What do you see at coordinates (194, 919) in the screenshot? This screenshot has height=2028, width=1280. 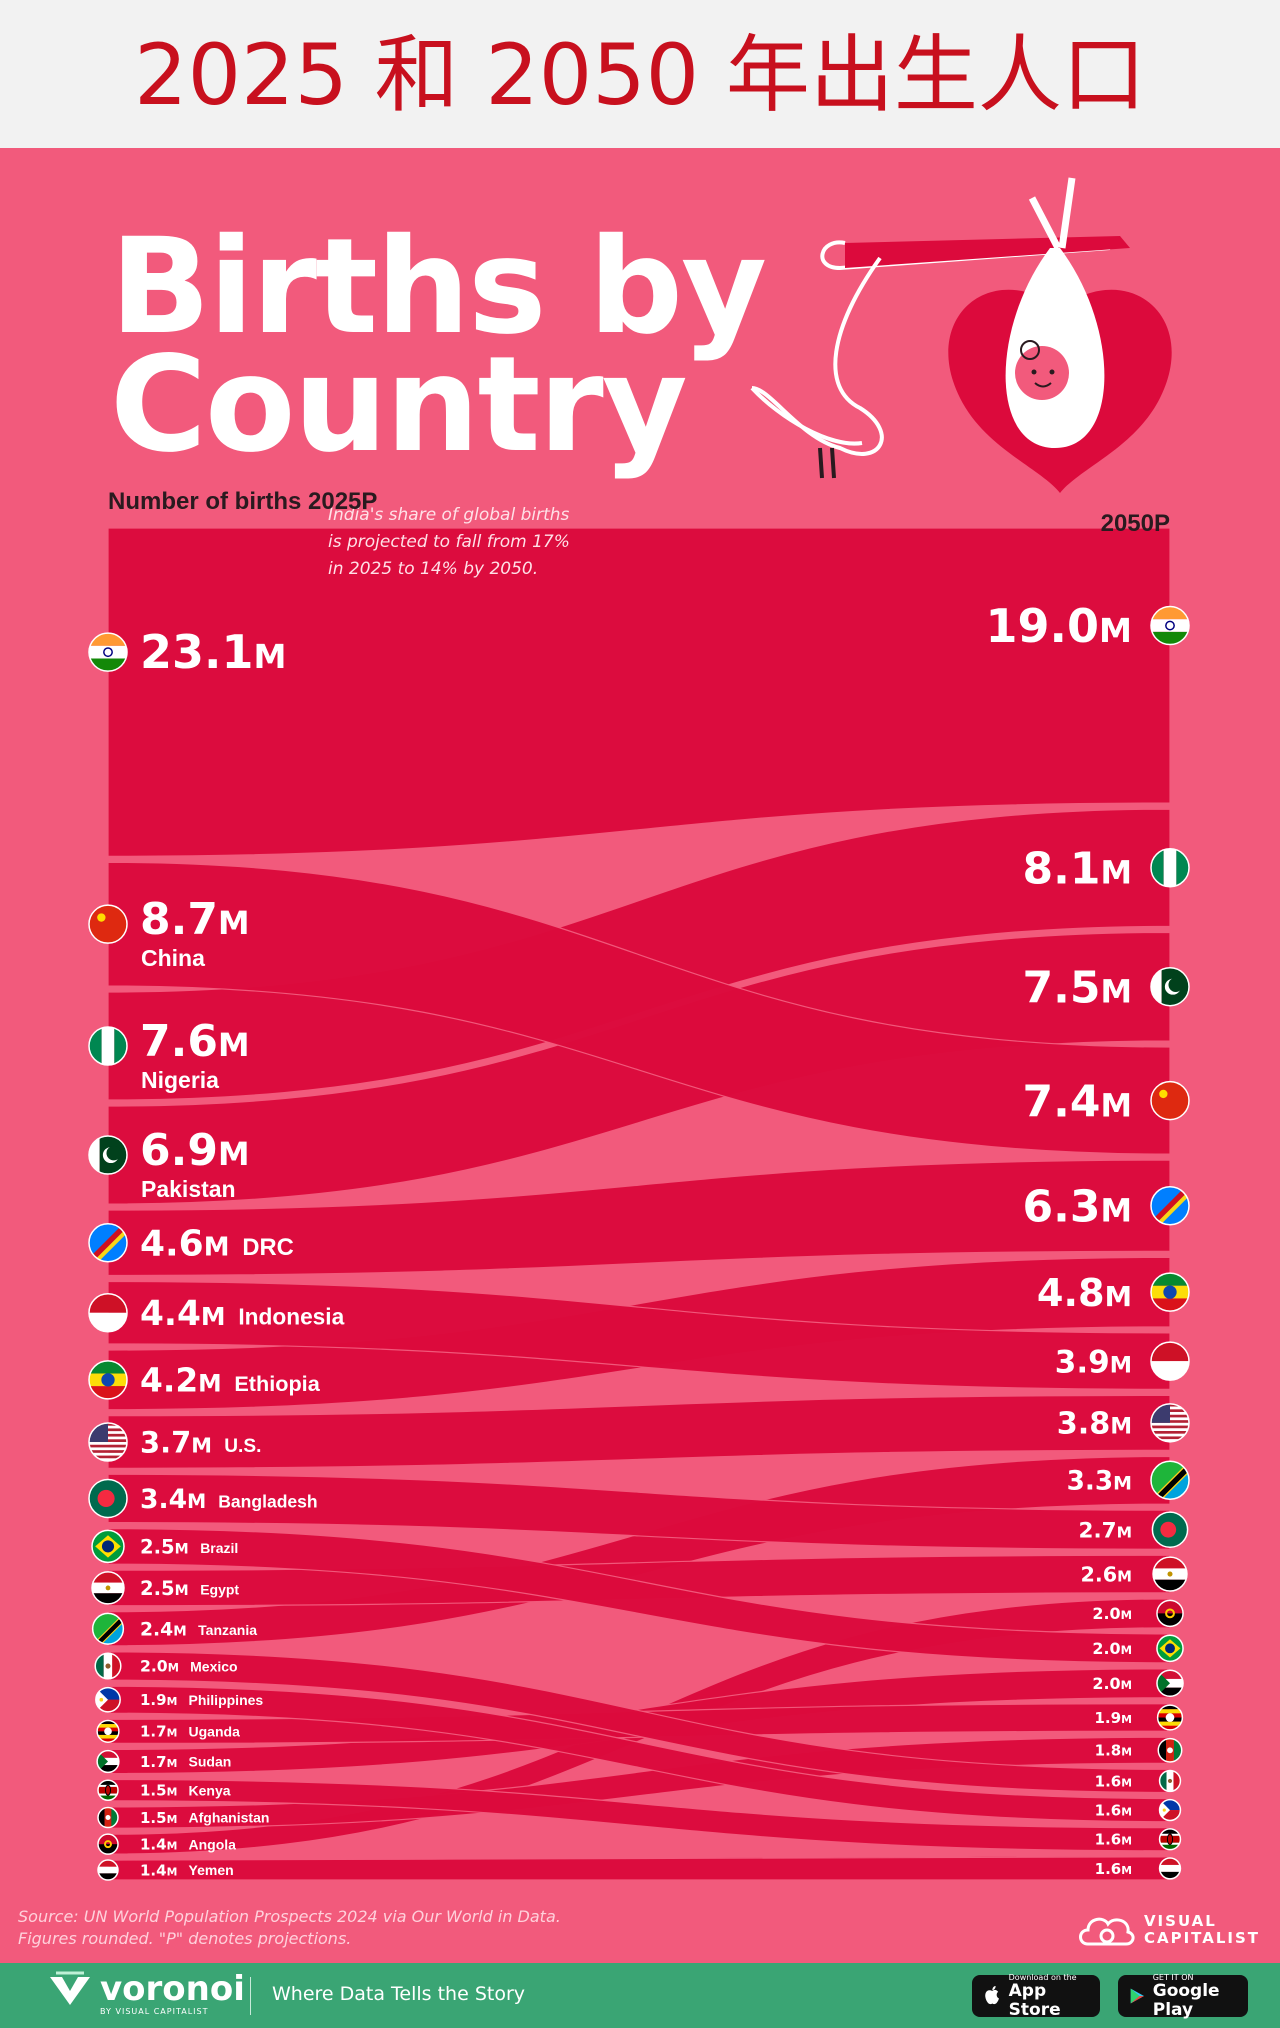 I see `value-label-china-2025: 8.7M` at bounding box center [194, 919].